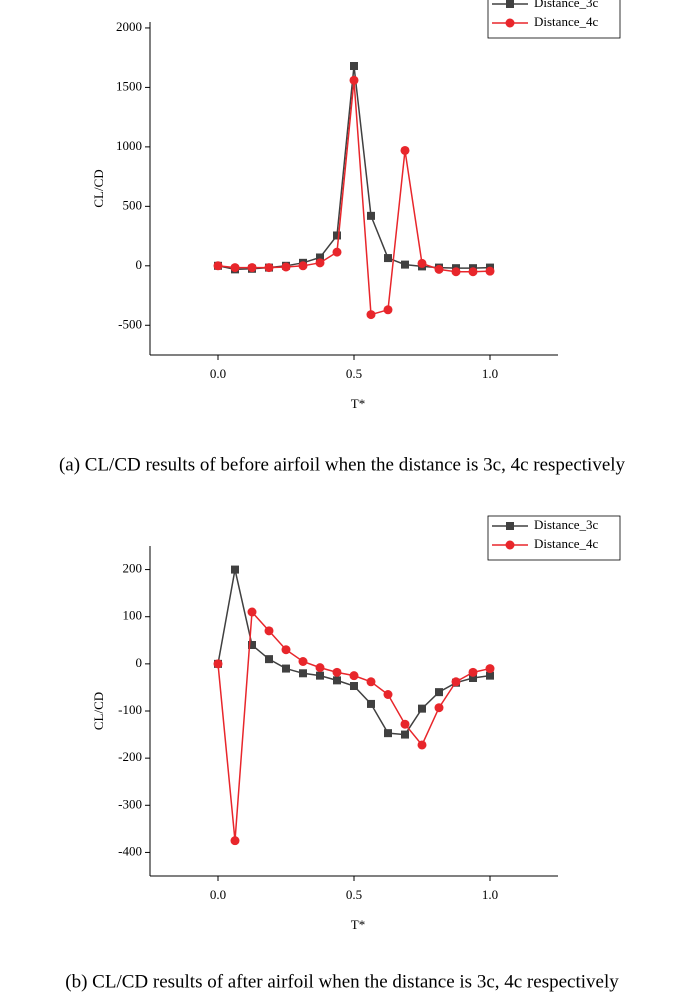  I want to click on y-tick-label: 500, so click(133, 204).